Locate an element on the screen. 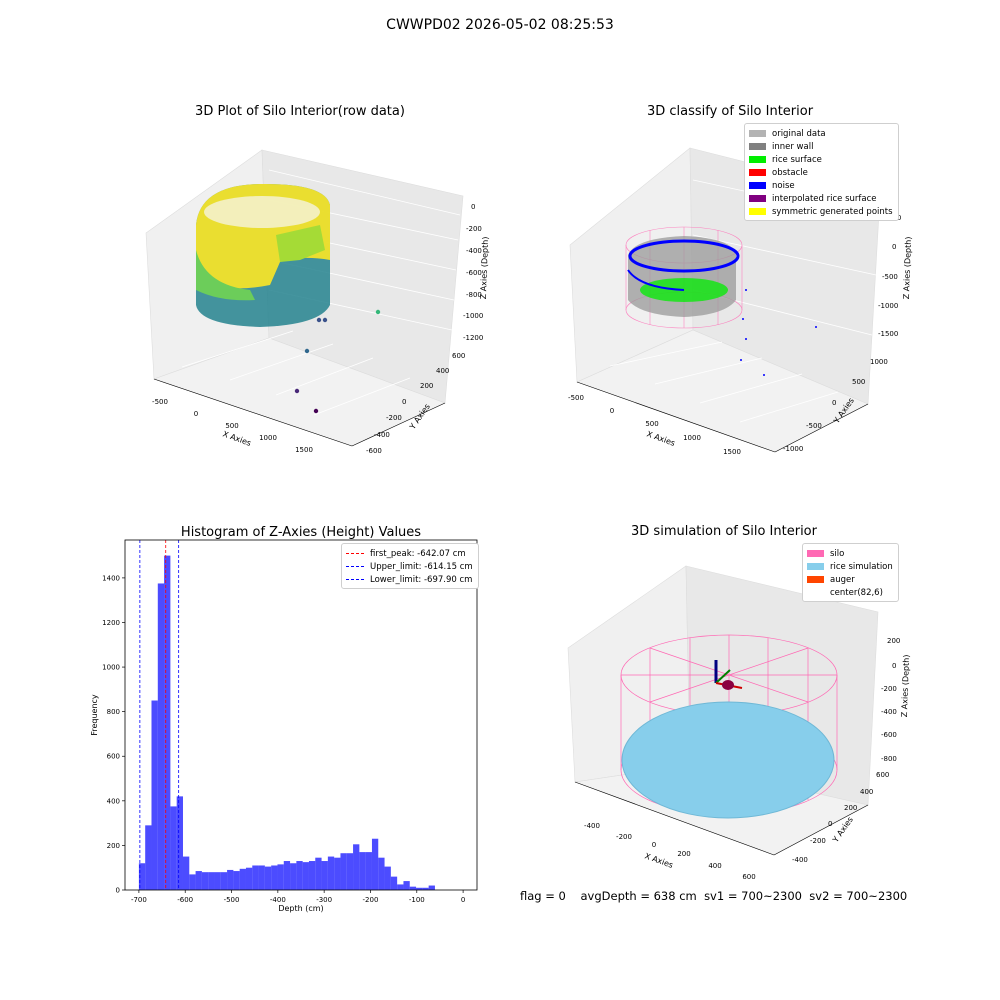 The width and height of the screenshot is (1000, 1000). classify-yticks: -1000 -500 0 500 1000 is located at coordinates (835, 405).